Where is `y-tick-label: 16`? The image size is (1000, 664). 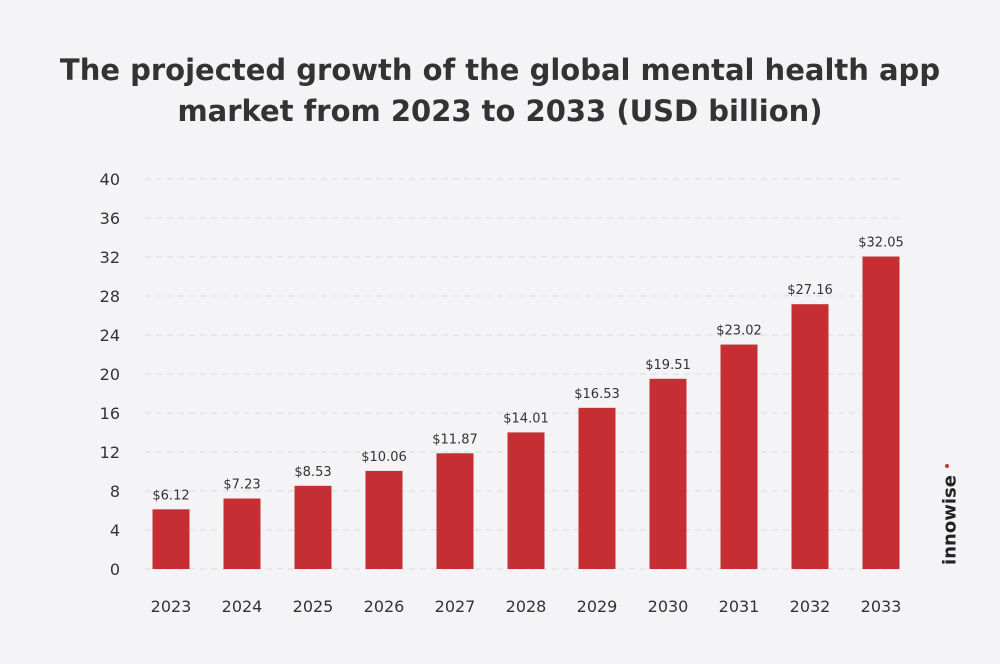 y-tick-label: 16 is located at coordinates (110, 413).